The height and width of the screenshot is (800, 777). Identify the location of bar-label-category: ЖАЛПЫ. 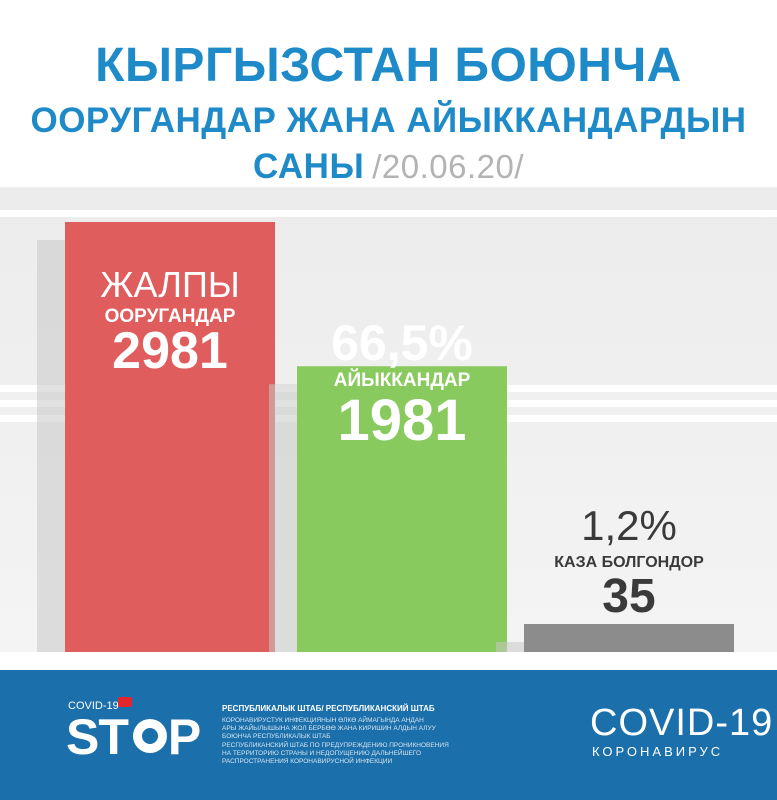
(169, 284).